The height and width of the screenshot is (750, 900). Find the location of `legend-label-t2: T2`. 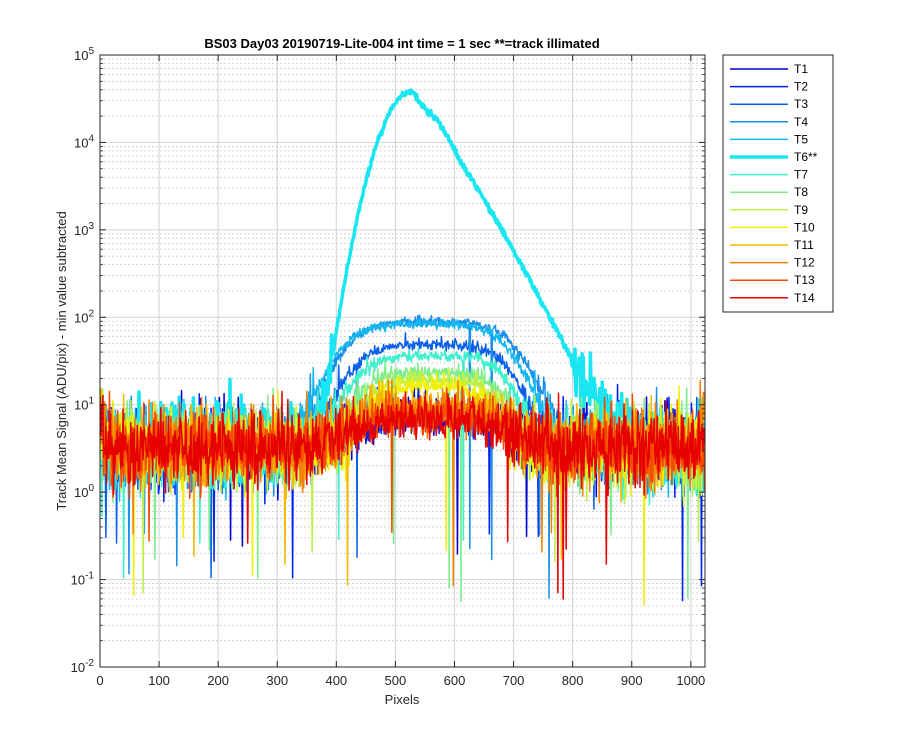

legend-label-t2: T2 is located at coordinates (801, 87).